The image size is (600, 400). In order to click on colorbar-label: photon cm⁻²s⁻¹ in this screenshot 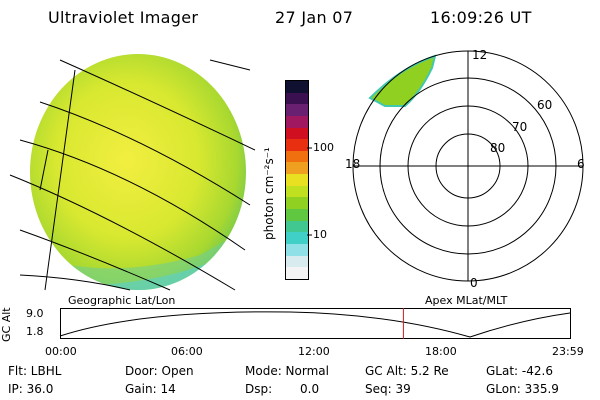, I will do `click(269, 193)`.